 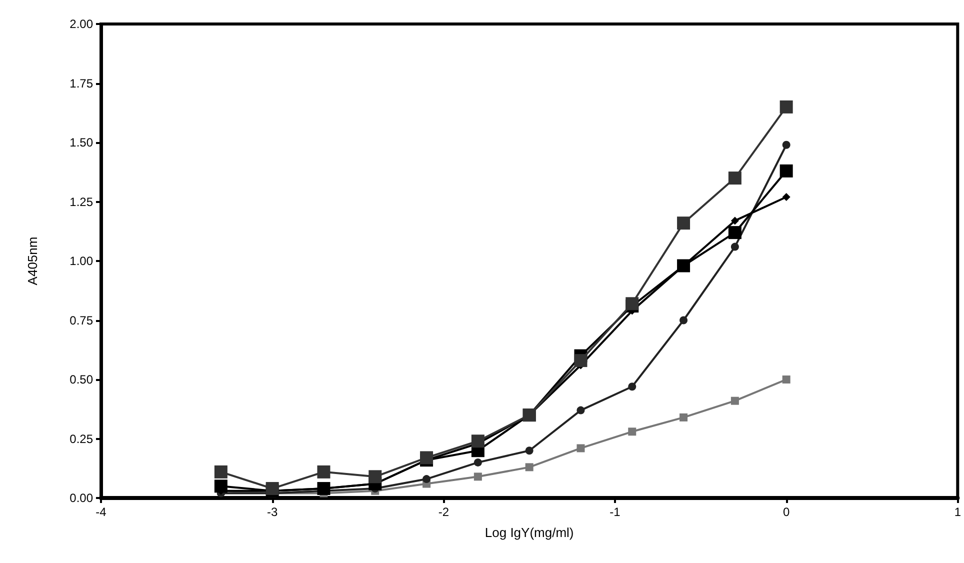 What do you see at coordinates (82, 201) in the screenshot?
I see `y-tick-label: 1.25` at bounding box center [82, 201].